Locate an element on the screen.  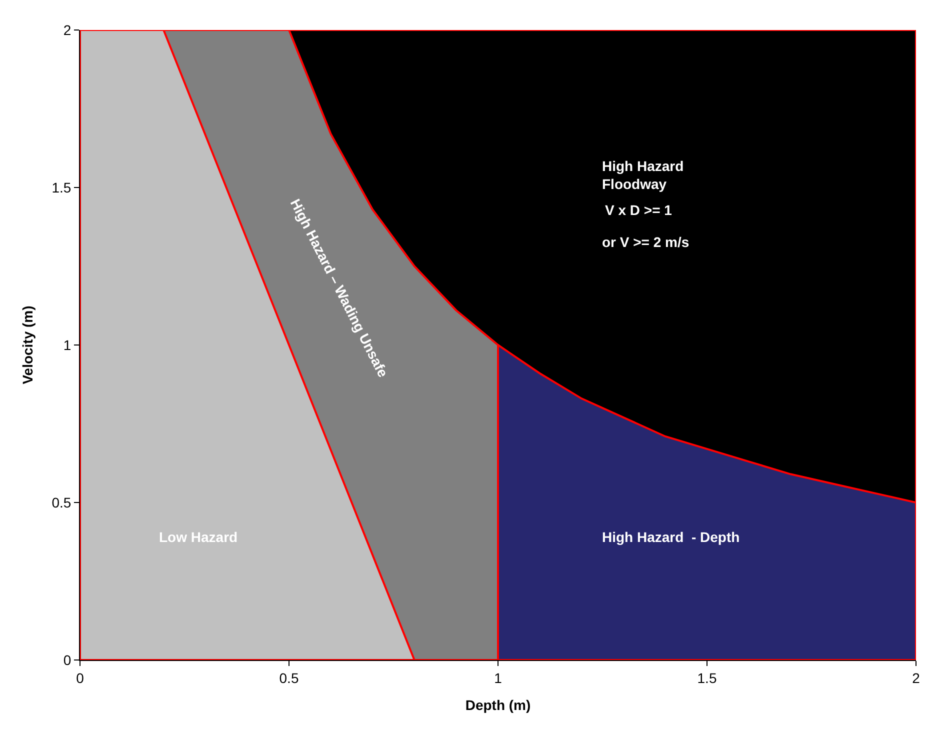
y-tick-label: 0.5 is located at coordinates (62, 502).